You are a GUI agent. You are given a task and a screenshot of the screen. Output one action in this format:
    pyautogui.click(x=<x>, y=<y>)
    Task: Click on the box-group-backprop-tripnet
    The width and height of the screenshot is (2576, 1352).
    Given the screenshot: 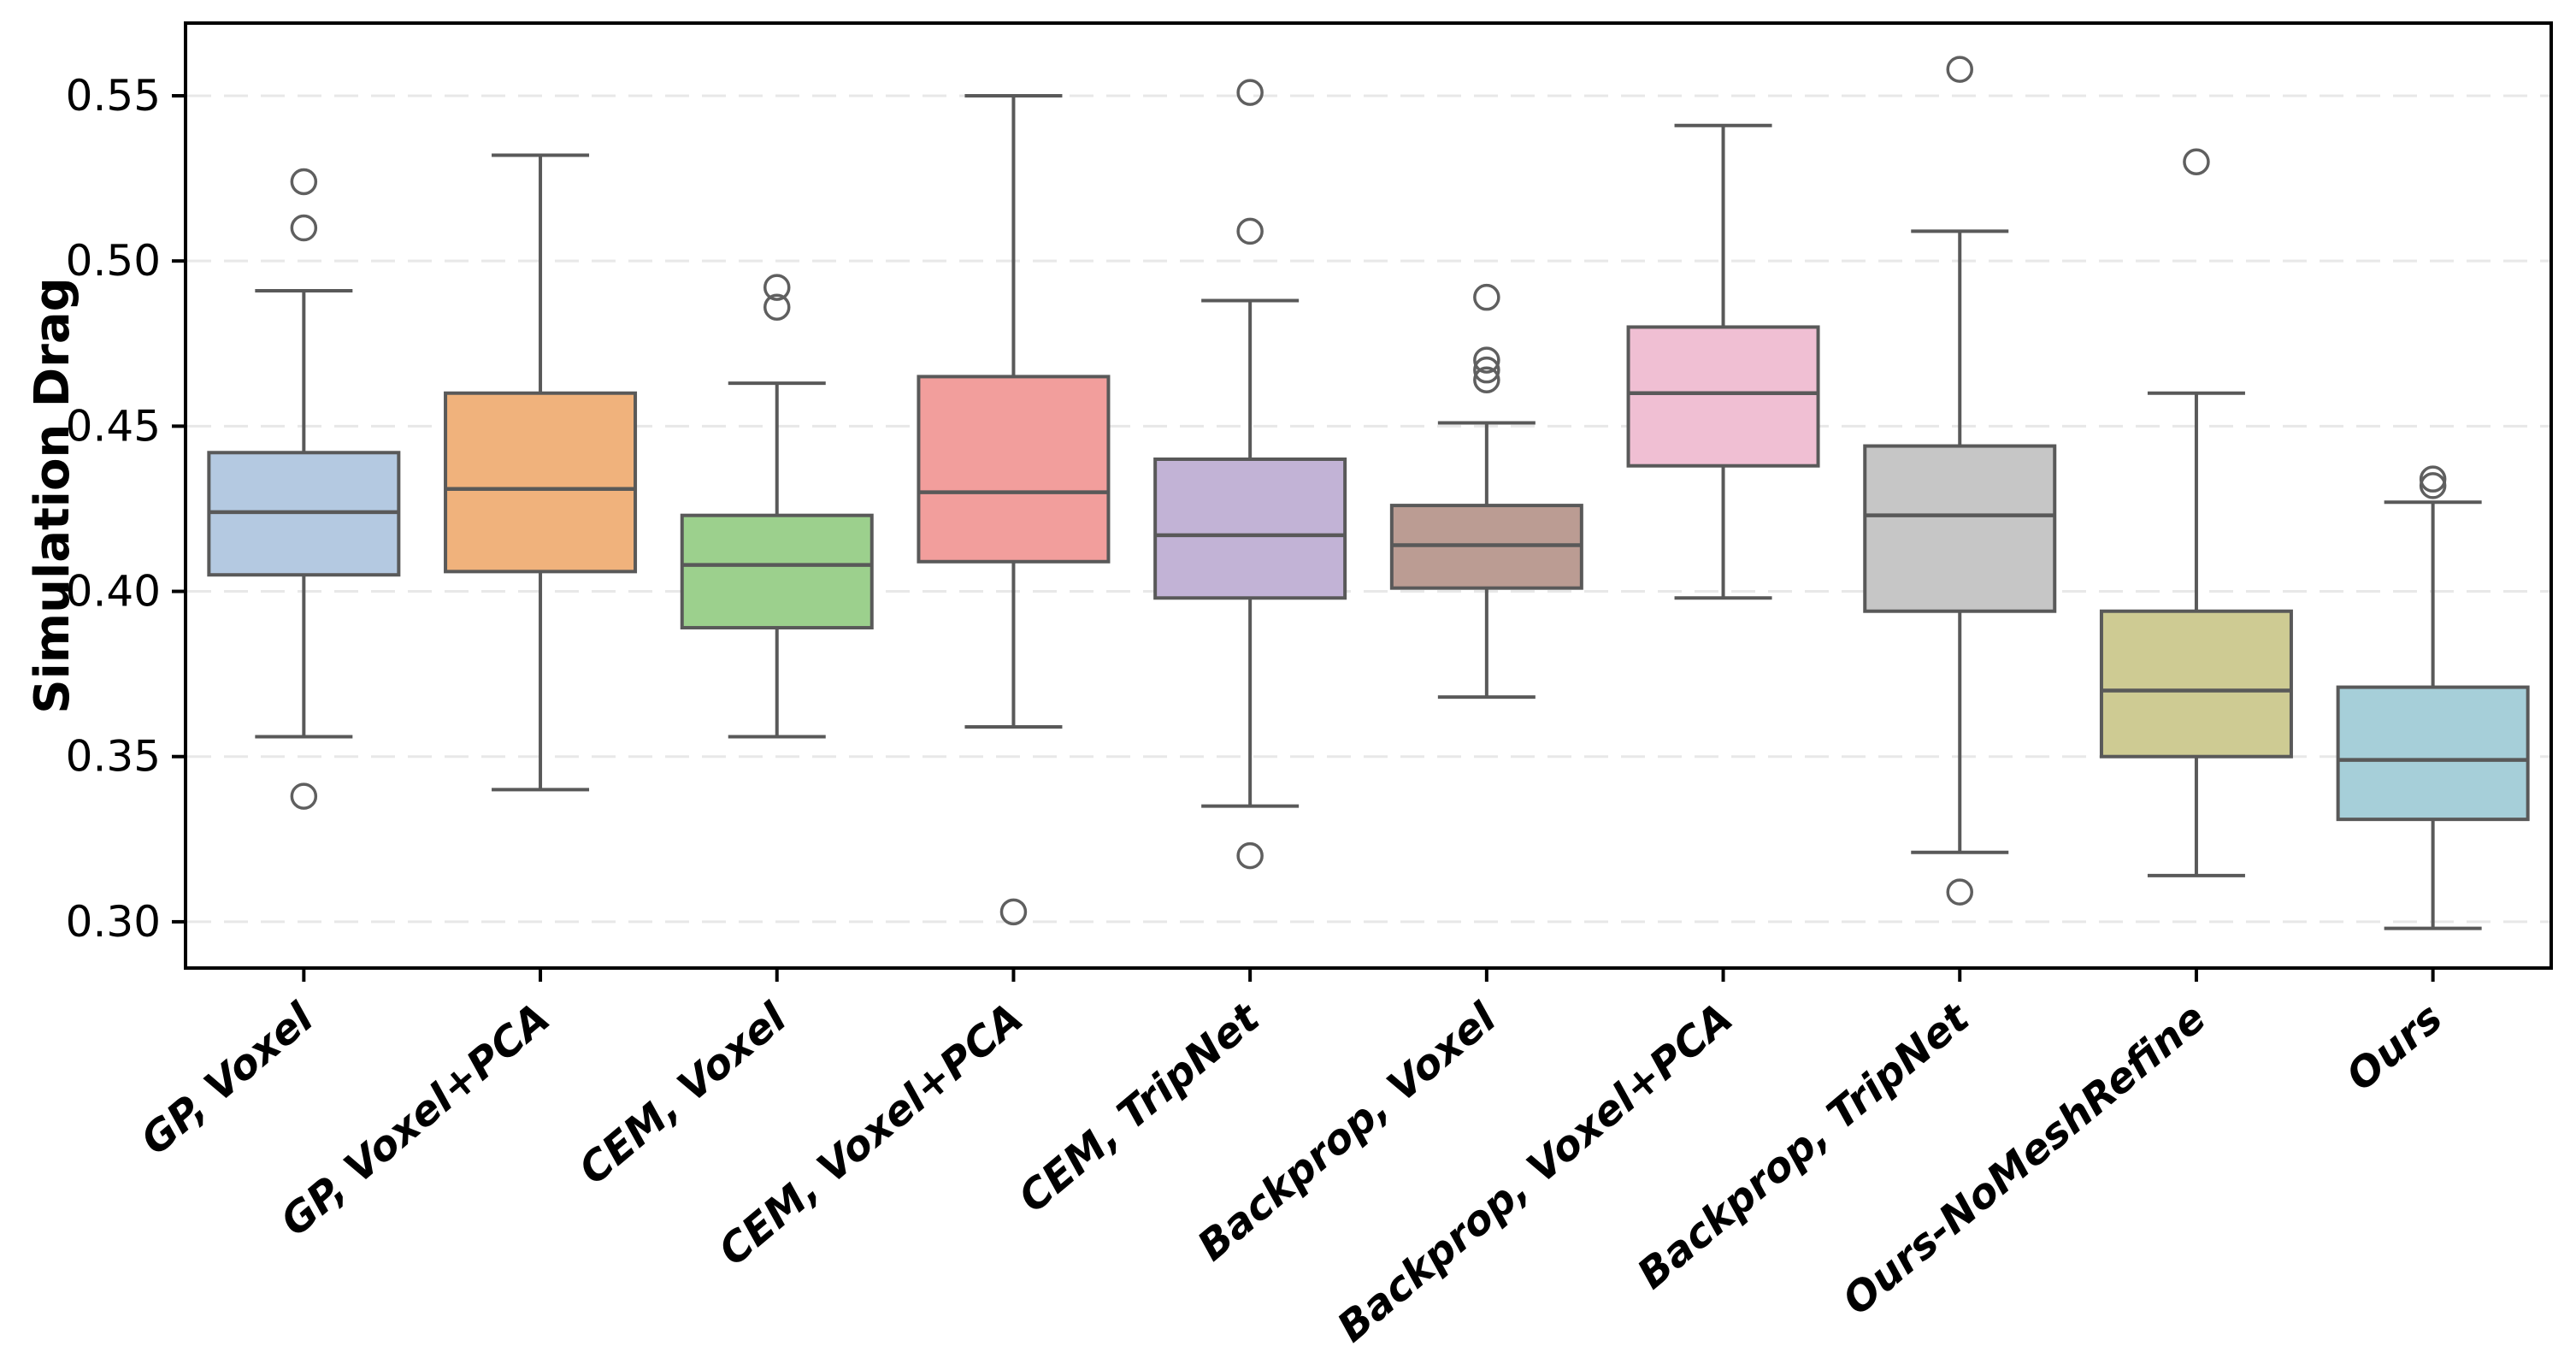 What is the action you would take?
    pyautogui.click(x=1960, y=481)
    